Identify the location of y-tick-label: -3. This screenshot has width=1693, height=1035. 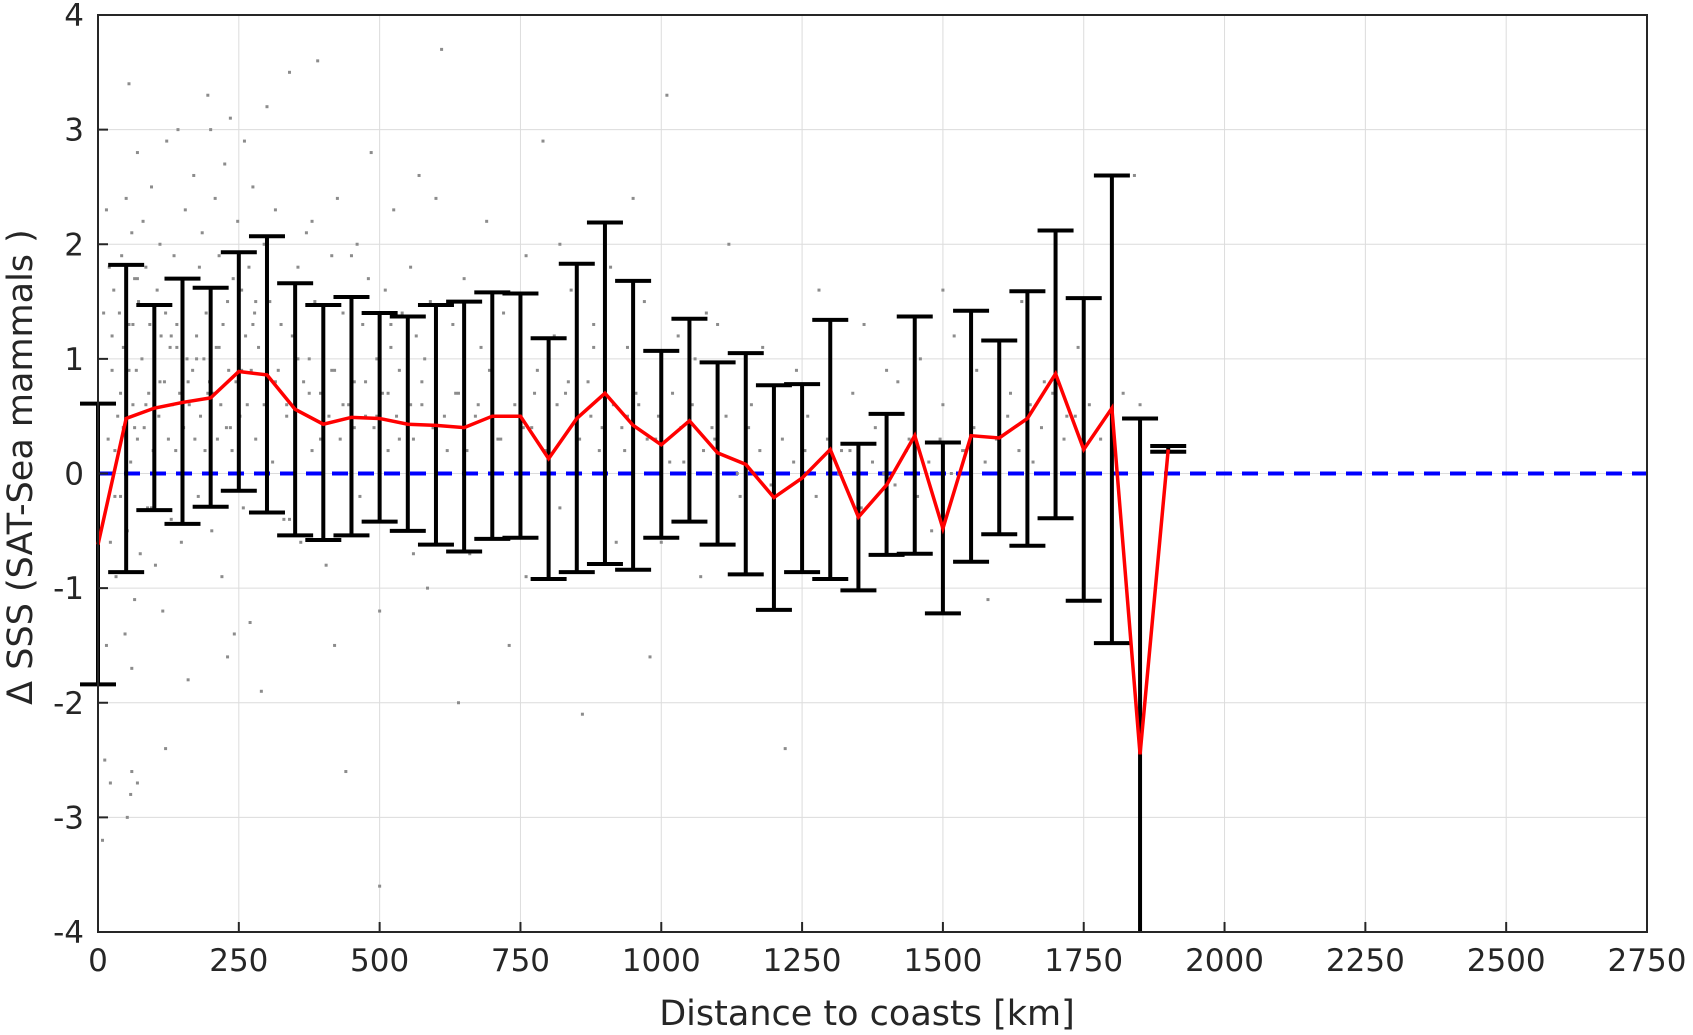
(68, 818).